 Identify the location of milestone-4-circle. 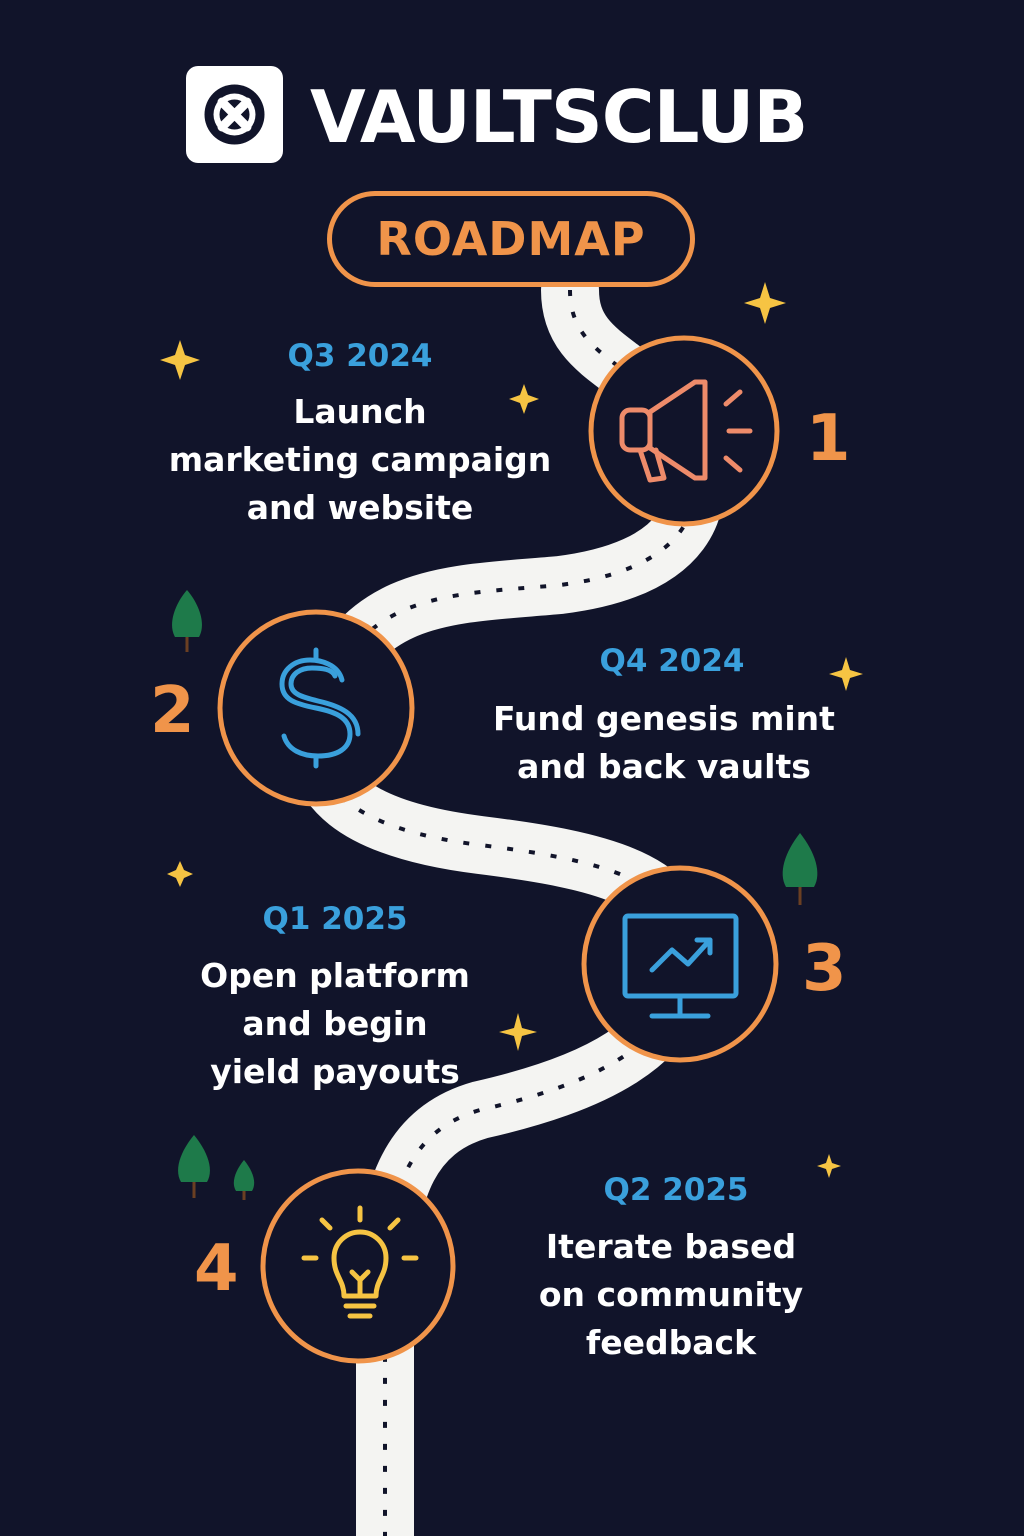
(358, 1266).